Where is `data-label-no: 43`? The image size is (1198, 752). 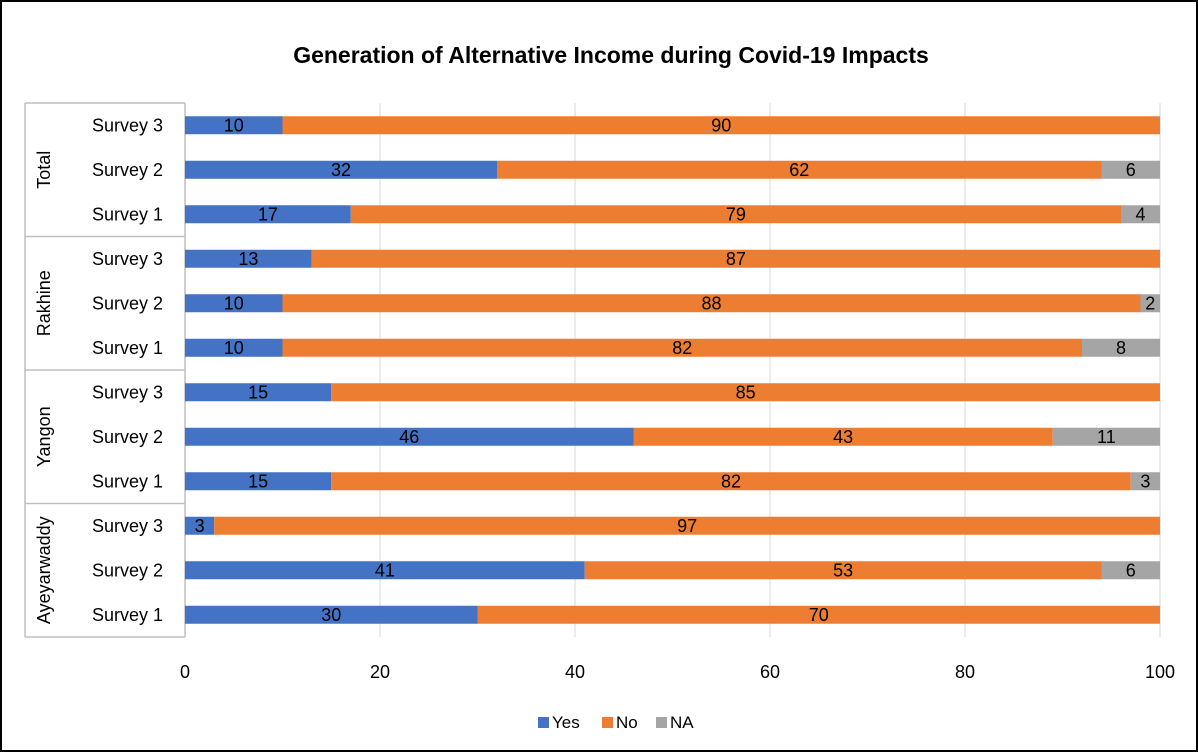
data-label-no: 43 is located at coordinates (843, 437).